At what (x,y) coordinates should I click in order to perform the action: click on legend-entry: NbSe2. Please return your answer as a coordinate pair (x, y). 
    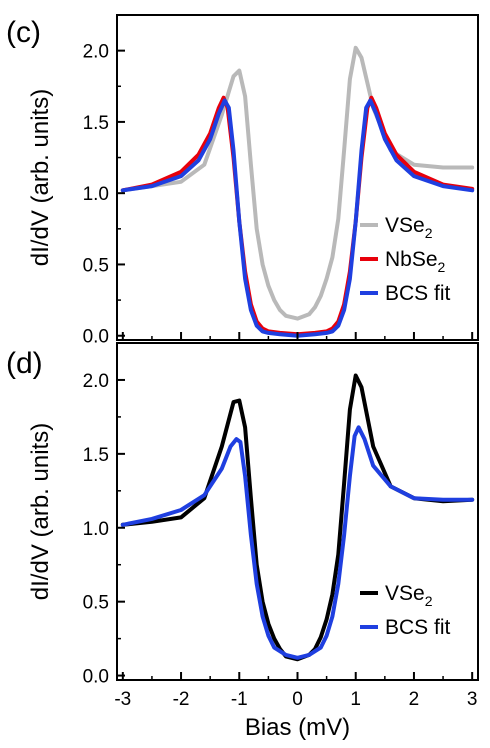
    Looking at the image, I should click on (403, 261).